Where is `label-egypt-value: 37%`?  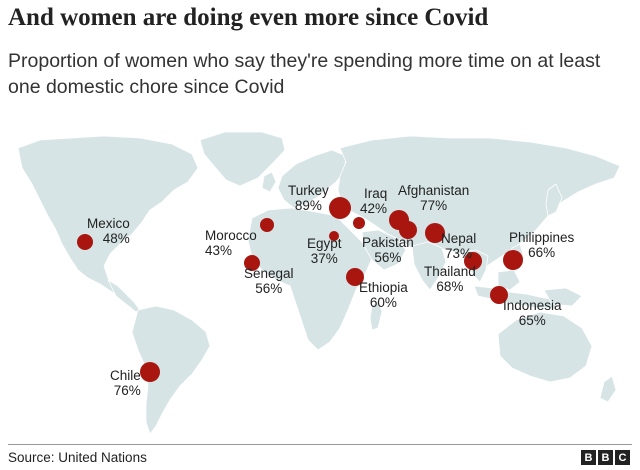 label-egypt-value: 37% is located at coordinates (324, 258).